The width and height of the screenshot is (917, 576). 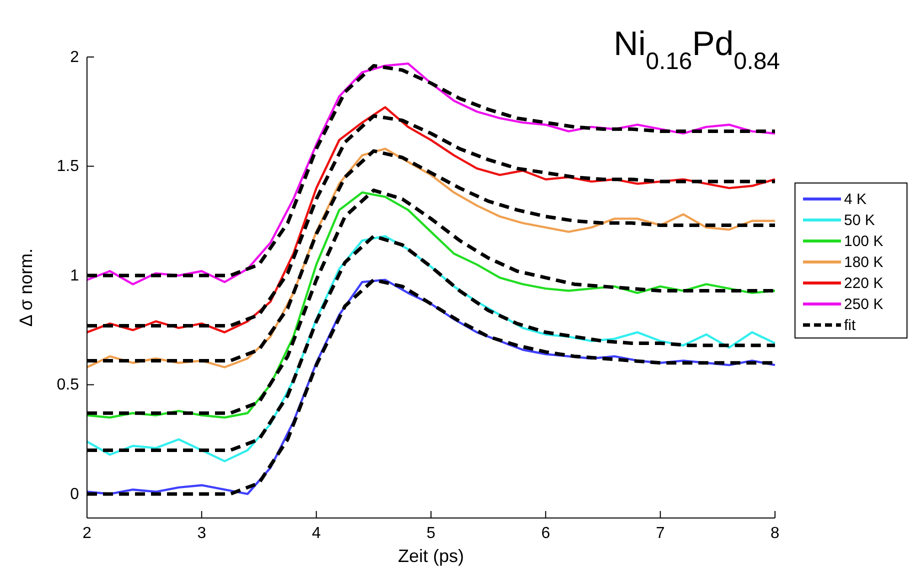 What do you see at coordinates (864, 241) in the screenshot?
I see `legend-label: 100 K` at bounding box center [864, 241].